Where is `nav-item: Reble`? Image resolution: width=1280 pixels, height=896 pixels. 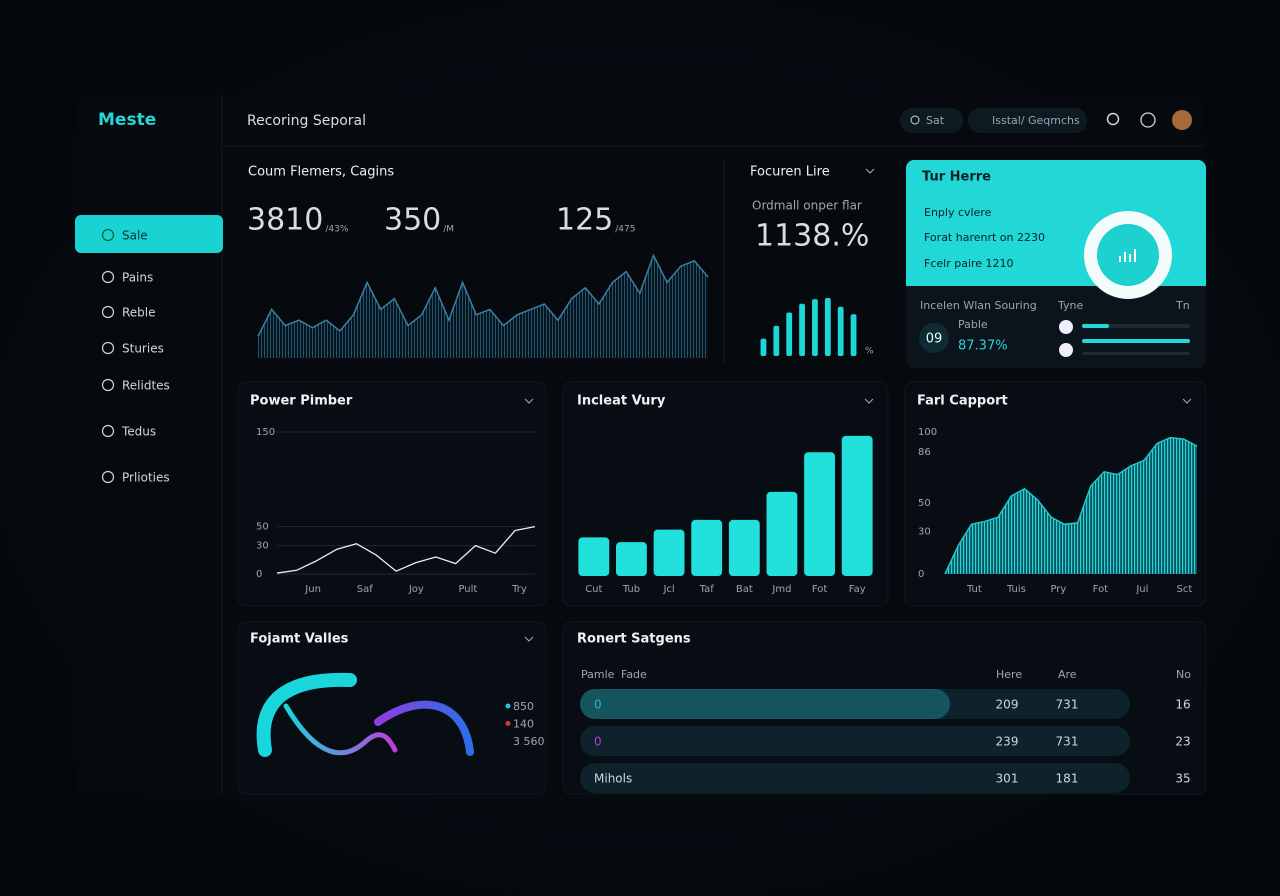
nav-item: Reble is located at coordinates (128, 313).